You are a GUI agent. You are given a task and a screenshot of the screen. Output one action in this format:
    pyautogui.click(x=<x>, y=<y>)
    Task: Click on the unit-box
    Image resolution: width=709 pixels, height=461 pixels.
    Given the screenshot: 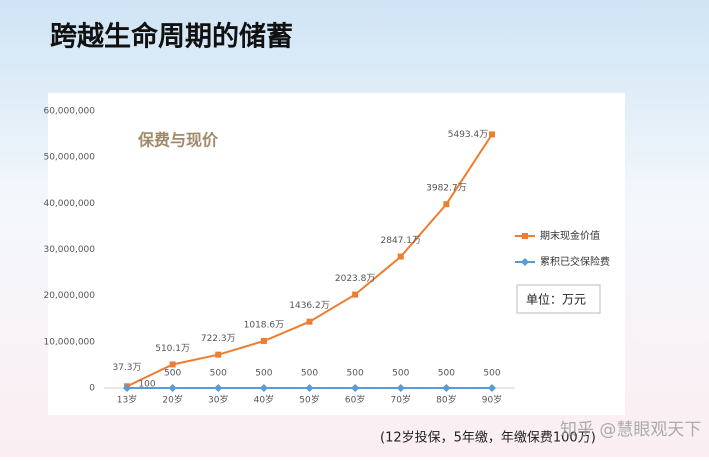 What is the action you would take?
    pyautogui.click(x=558, y=299)
    